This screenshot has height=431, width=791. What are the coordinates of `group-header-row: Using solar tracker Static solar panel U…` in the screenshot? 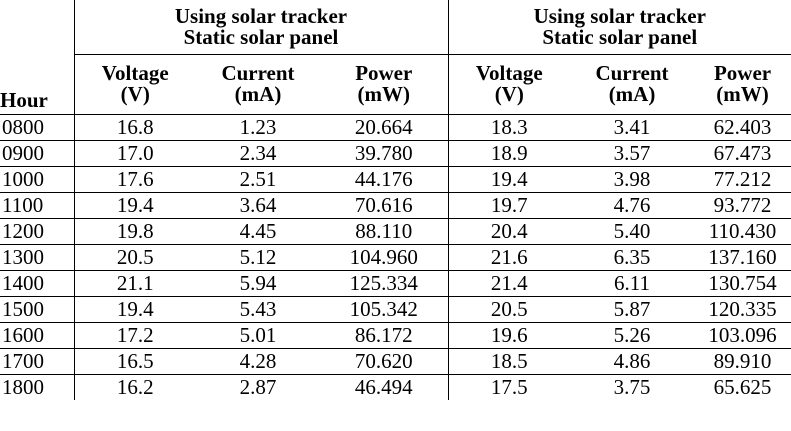 It's located at (395, 27).